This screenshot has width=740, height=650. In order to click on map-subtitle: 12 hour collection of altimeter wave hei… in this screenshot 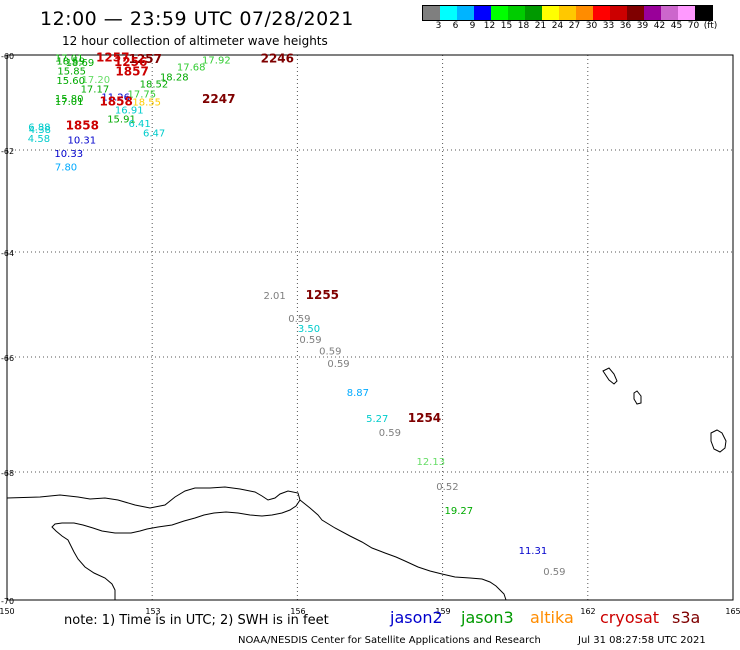, I will do `click(195, 41)`.